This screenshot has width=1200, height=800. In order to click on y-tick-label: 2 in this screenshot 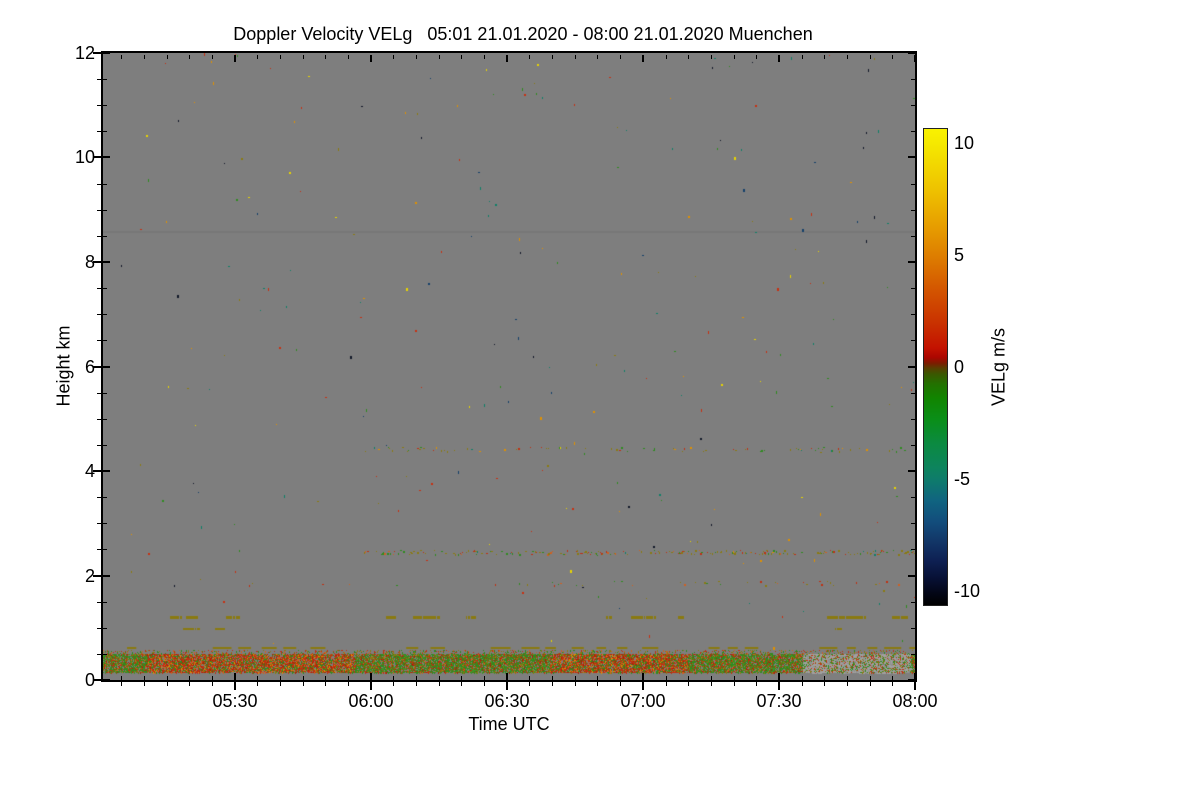, I will do `click(89, 576)`.